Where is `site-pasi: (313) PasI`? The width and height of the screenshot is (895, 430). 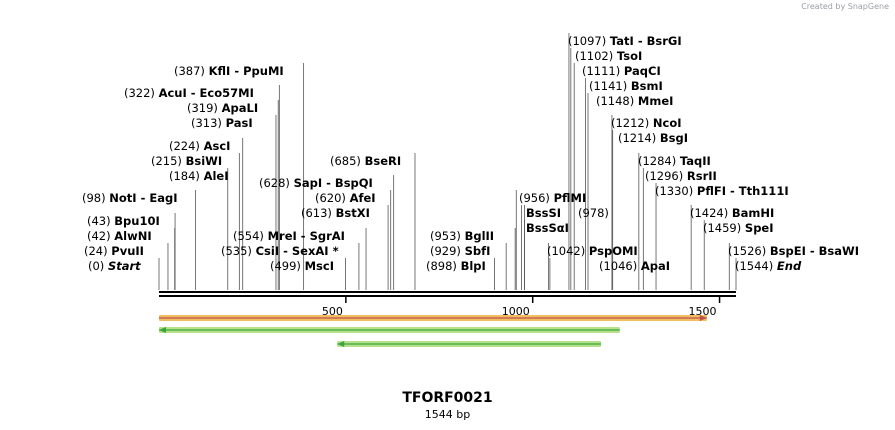
site-pasi: (313) PasI is located at coordinates (222, 123).